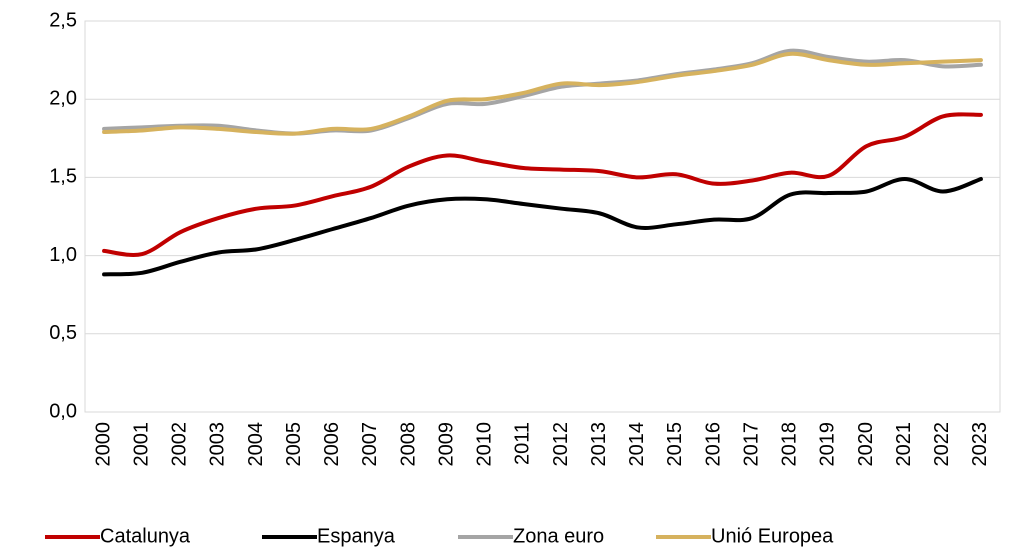 The image size is (1010, 549). I want to click on legend-label: Zona euro, so click(558, 536).